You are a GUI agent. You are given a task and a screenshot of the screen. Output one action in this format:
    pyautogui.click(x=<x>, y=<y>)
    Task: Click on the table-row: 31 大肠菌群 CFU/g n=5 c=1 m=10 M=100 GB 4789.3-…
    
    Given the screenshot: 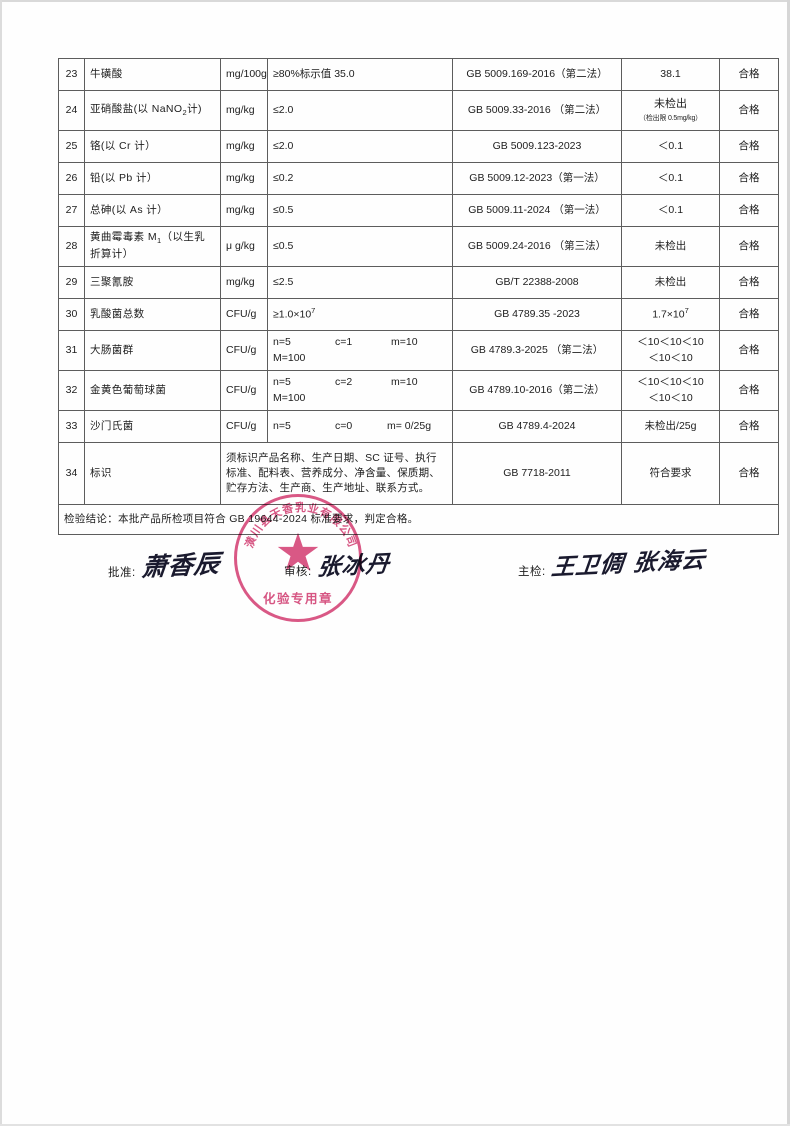 What is the action you would take?
    pyautogui.click(x=418, y=350)
    